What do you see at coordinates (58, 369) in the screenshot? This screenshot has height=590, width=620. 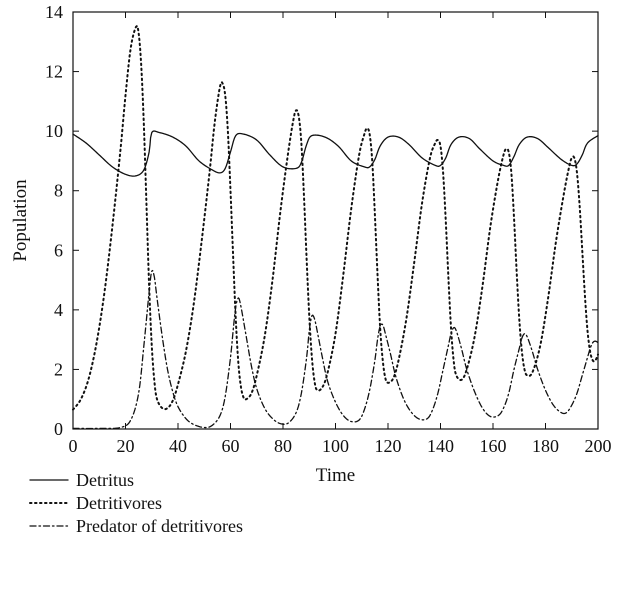 I see `y-tick-label: 2` at bounding box center [58, 369].